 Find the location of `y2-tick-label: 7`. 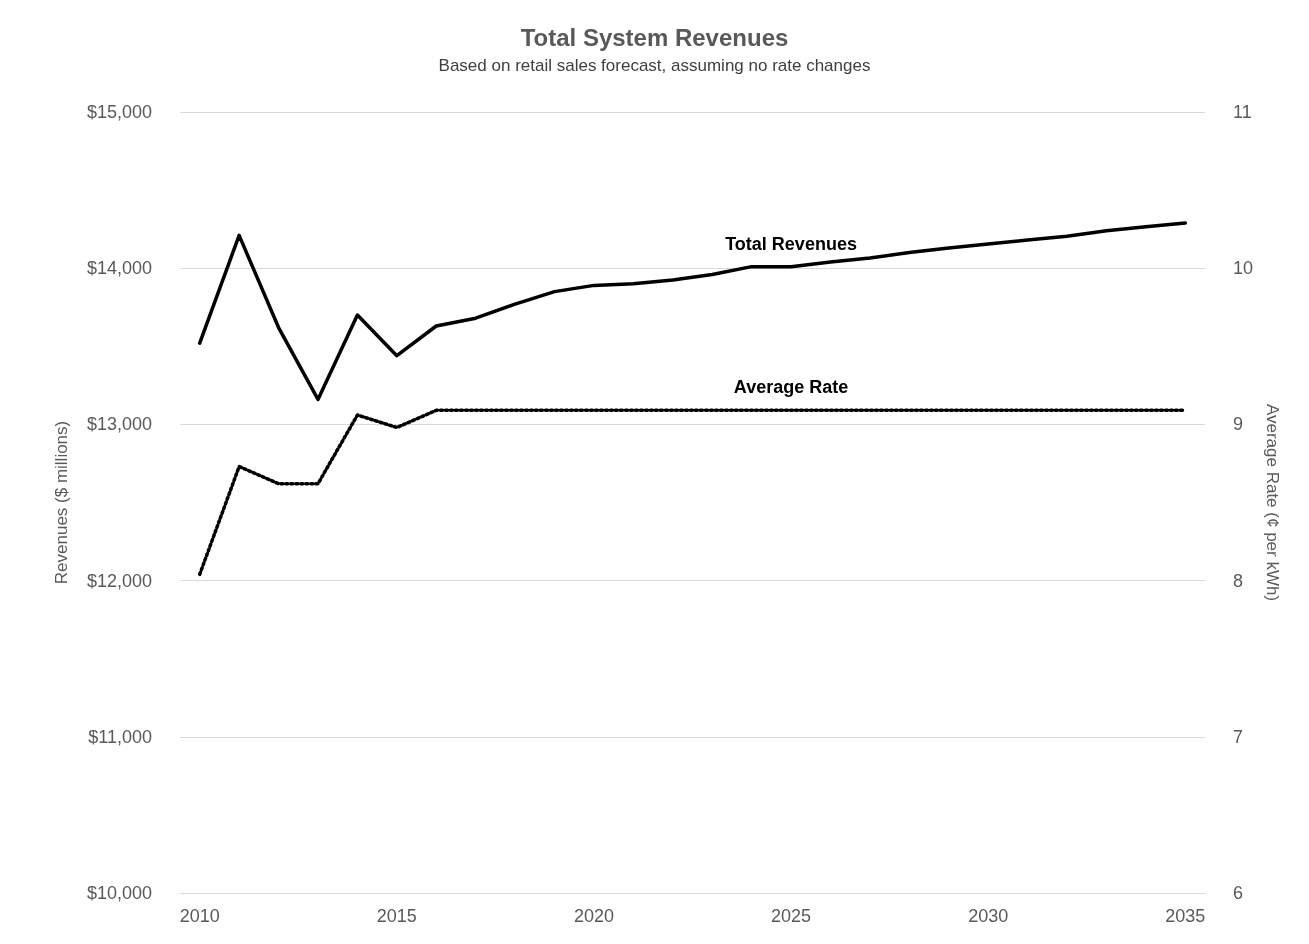

y2-tick-label: 7 is located at coordinates (1238, 736).